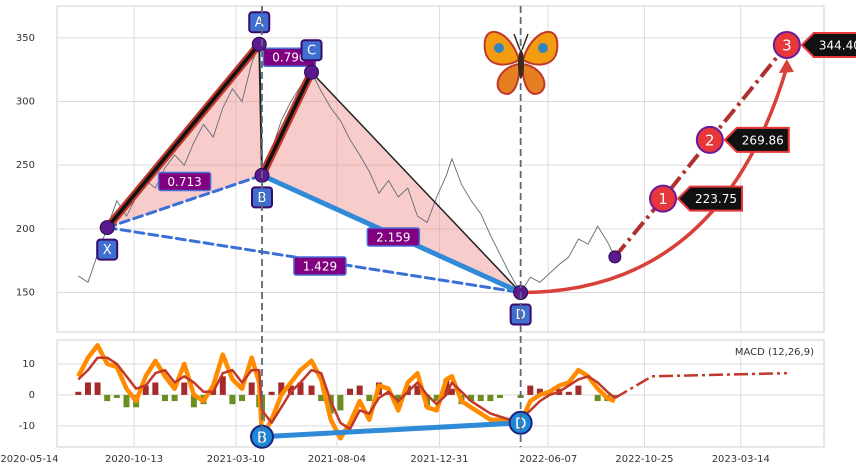 This screenshot has width=856, height=471. Describe the element at coordinates (29, 459) in the screenshot. I see `x-tick-label: 2020-05-14` at that location.